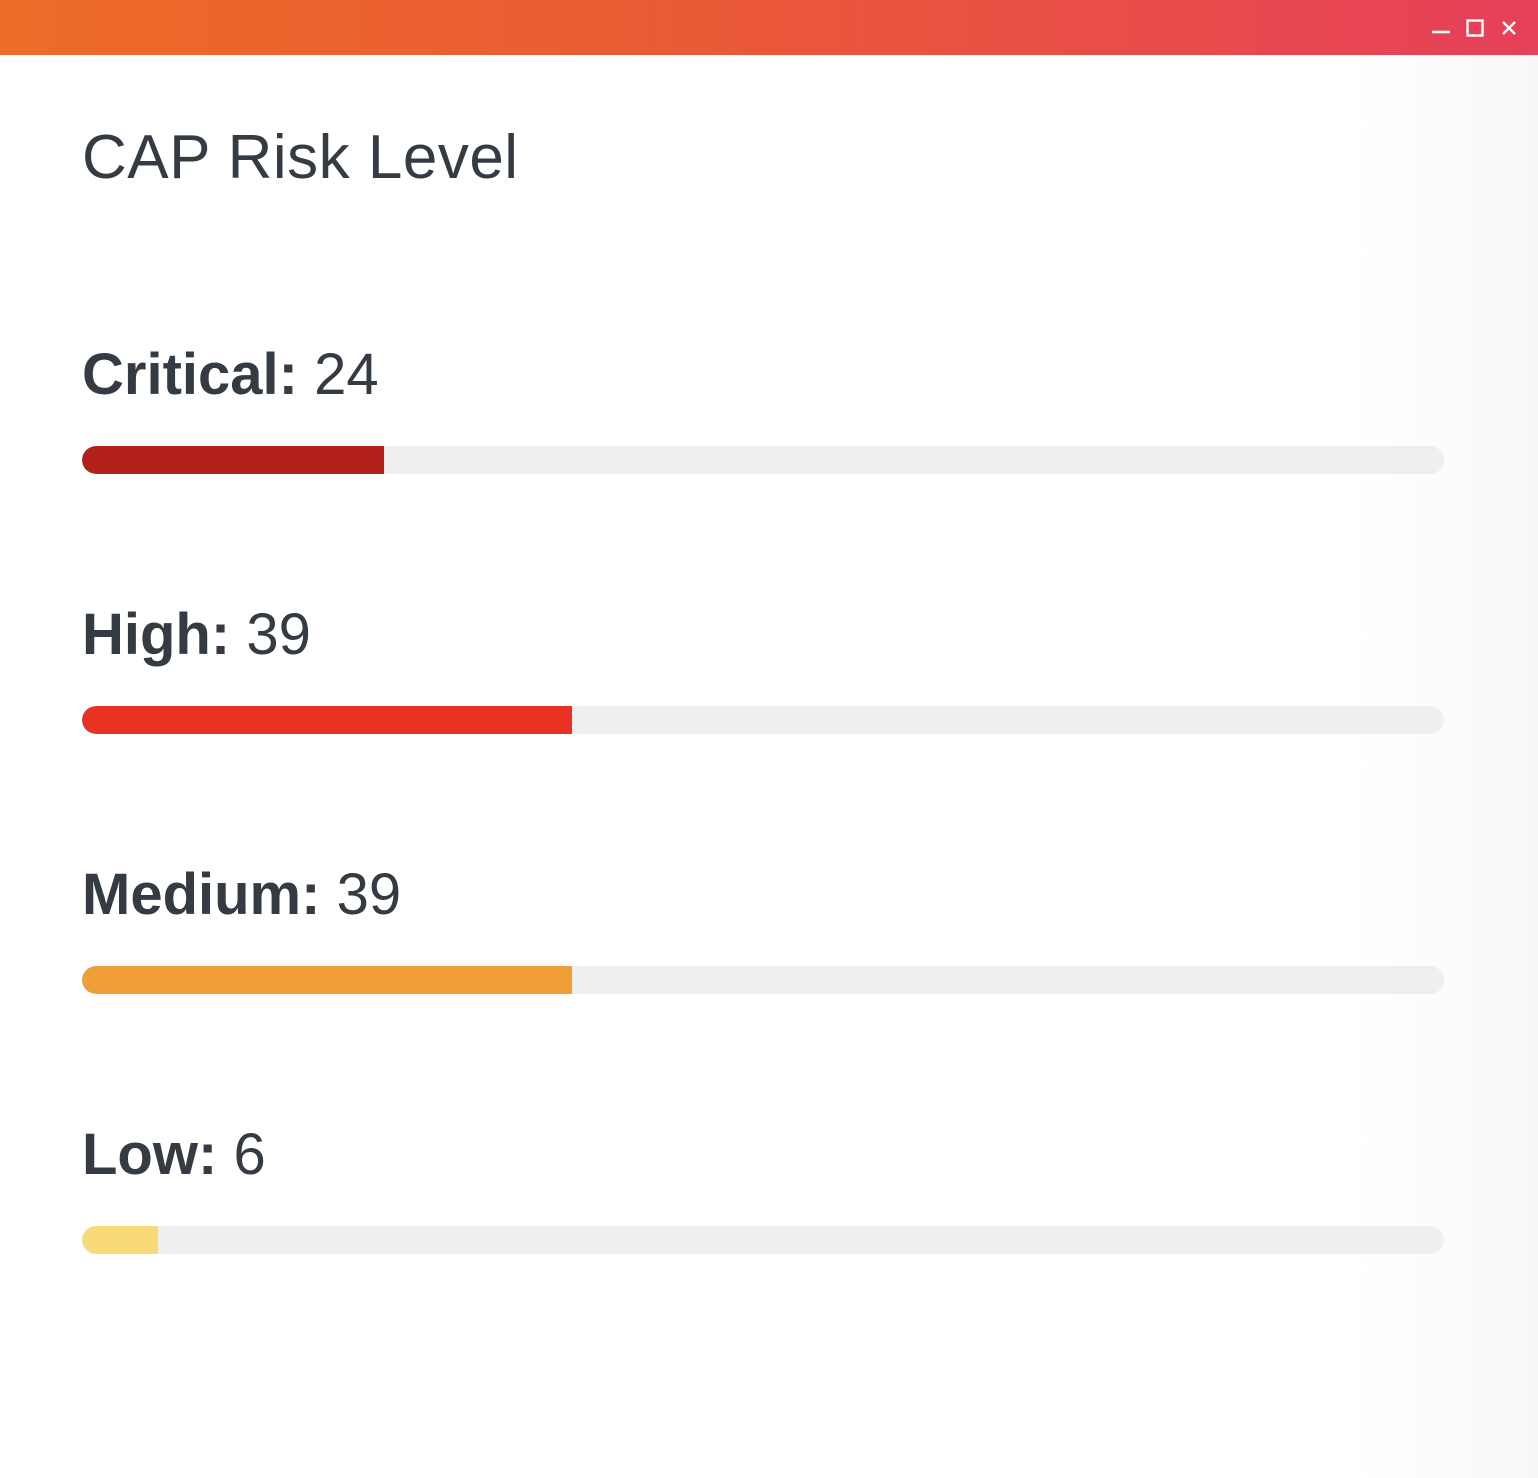 The width and height of the screenshot is (1538, 1478). Describe the element at coordinates (763, 410) in the screenshot. I see `risk-row-critical: Critical: 24` at that location.